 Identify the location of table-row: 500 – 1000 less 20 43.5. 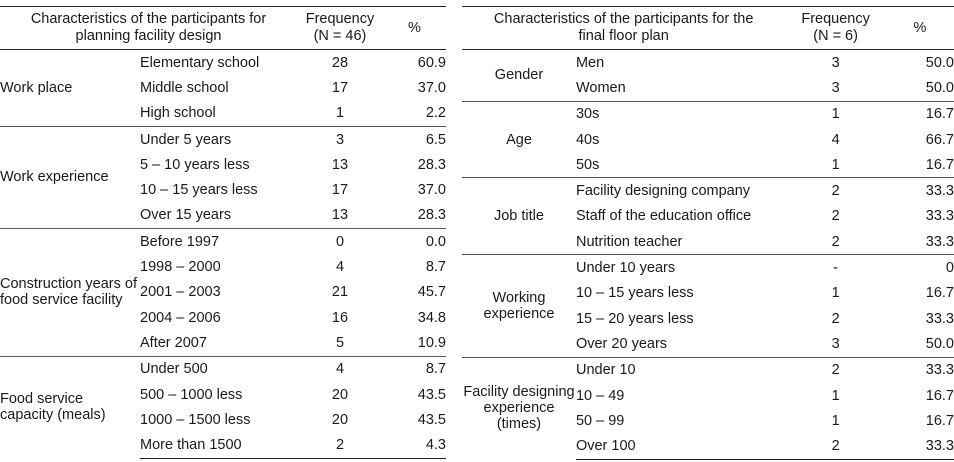
(223, 394).